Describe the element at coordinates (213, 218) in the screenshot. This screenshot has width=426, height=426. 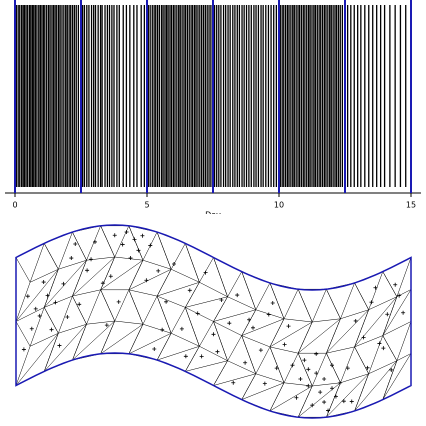
I see `clip-cover` at that location.